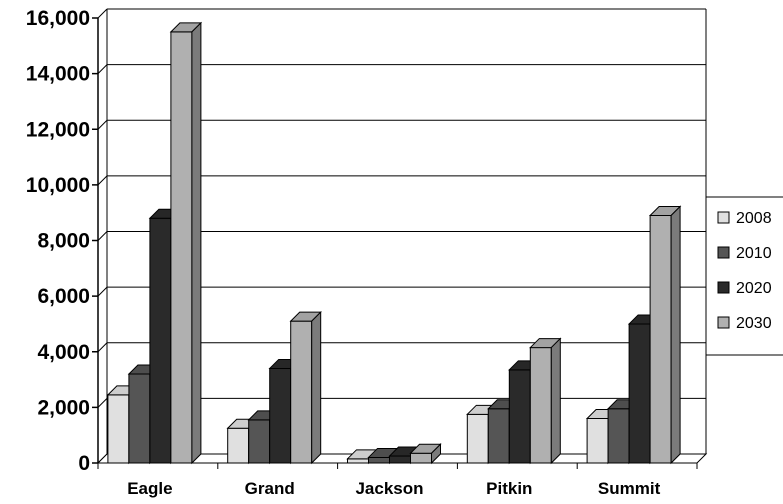  What do you see at coordinates (723, 217) in the screenshot?
I see `legend-swatch-2008` at bounding box center [723, 217].